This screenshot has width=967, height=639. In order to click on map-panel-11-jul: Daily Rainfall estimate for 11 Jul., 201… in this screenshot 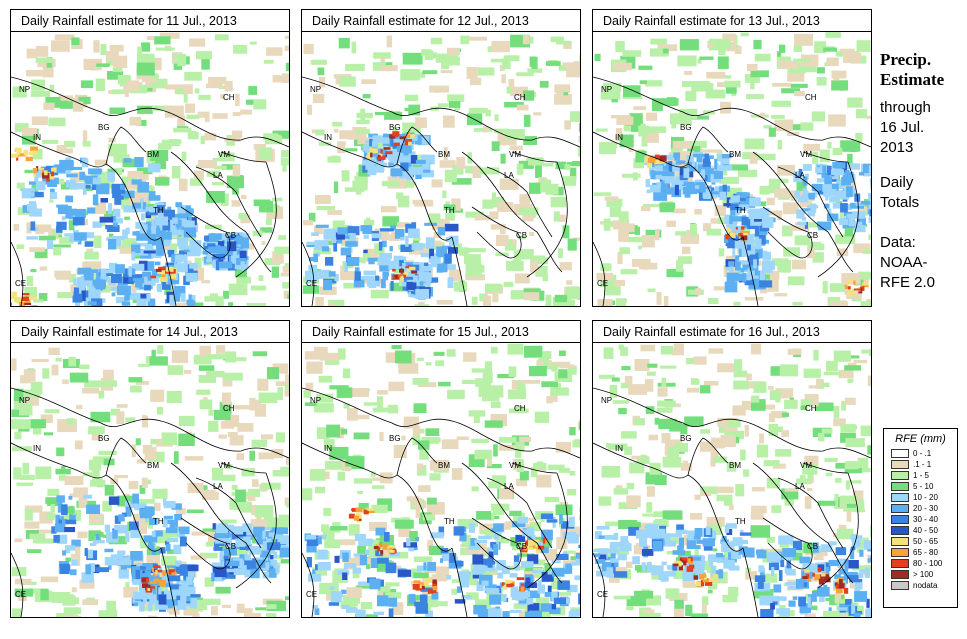, I will do `click(150, 158)`.